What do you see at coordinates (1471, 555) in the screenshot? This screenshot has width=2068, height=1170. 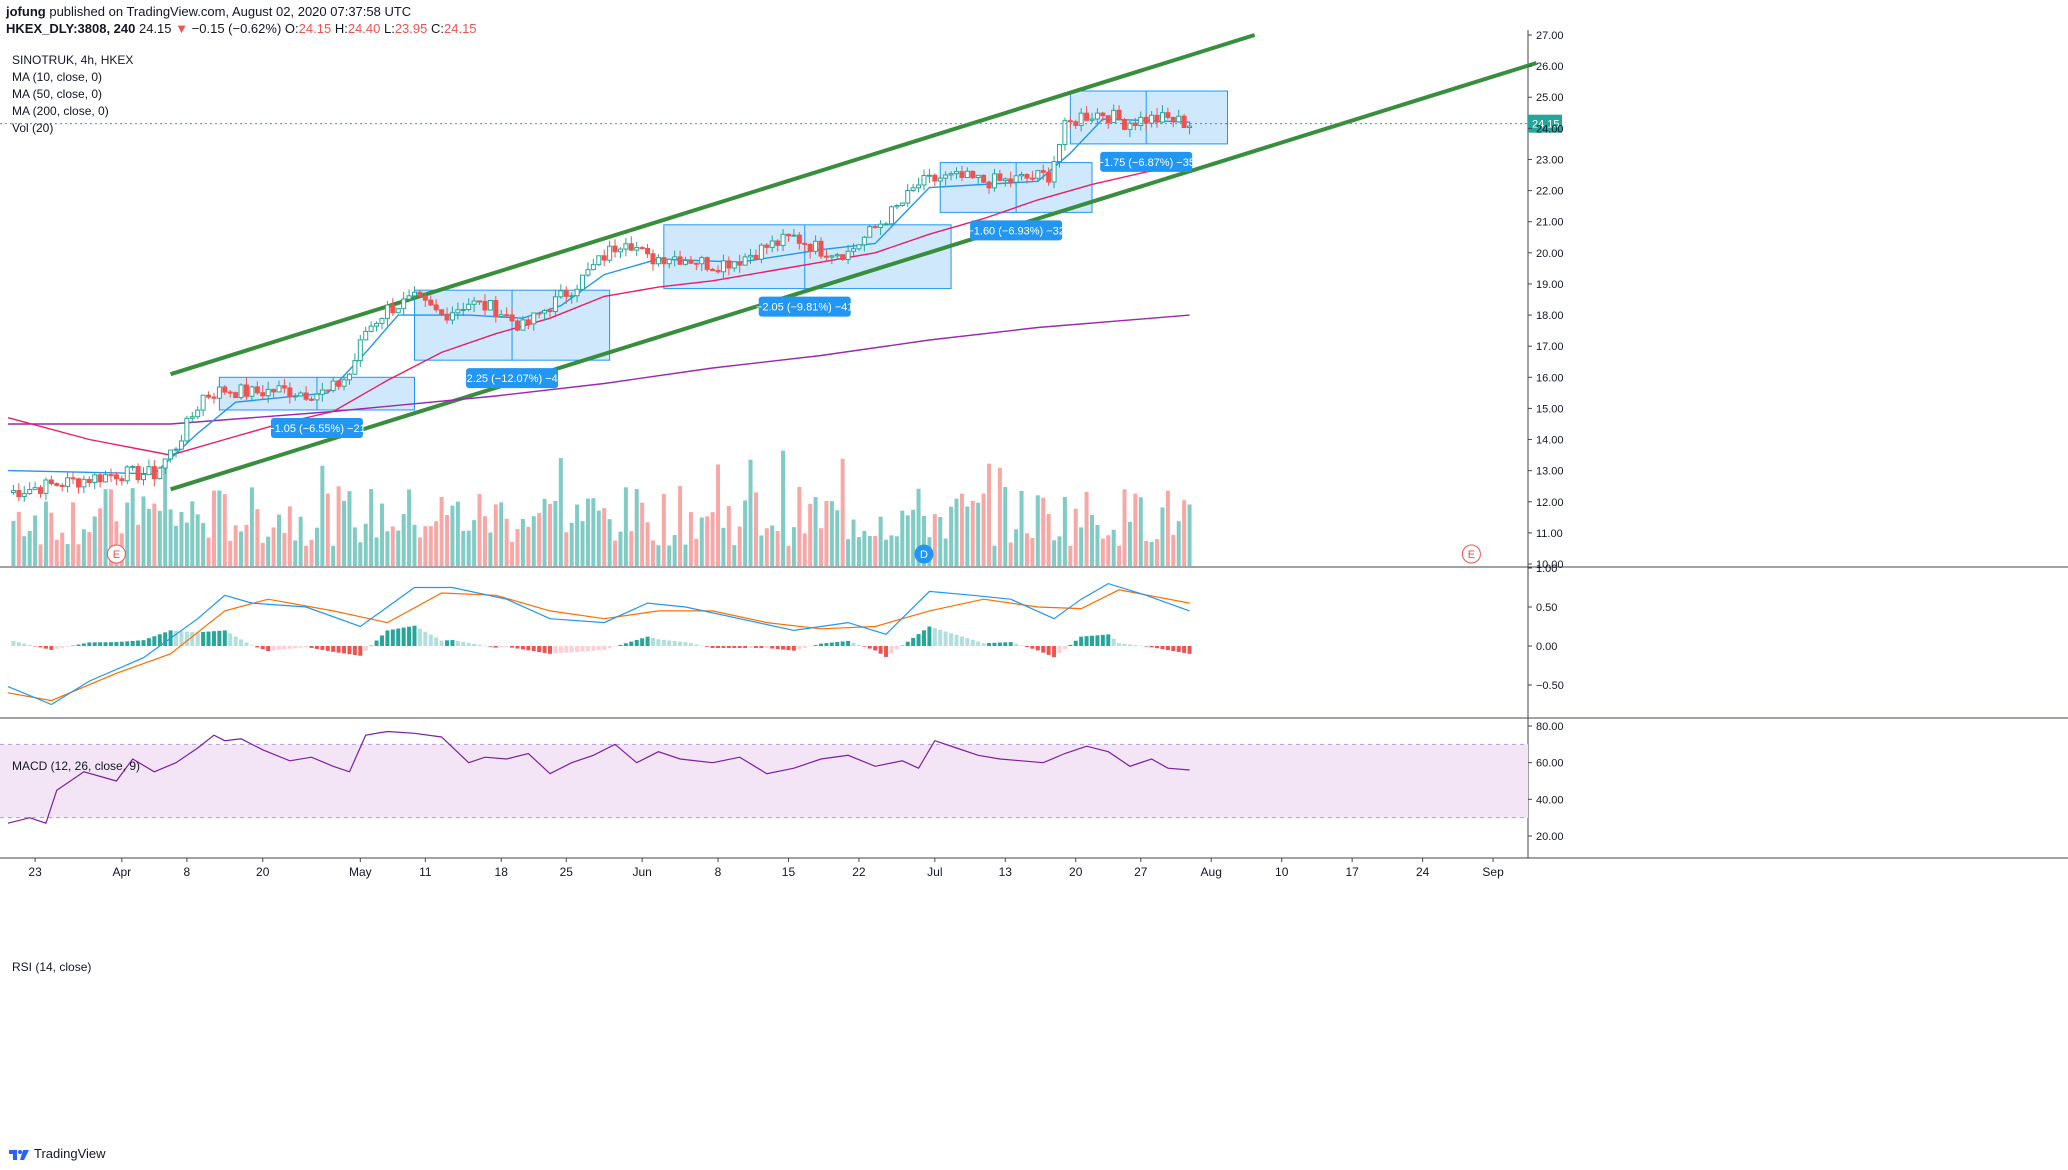 I see `event-marker-label: E` at bounding box center [1471, 555].